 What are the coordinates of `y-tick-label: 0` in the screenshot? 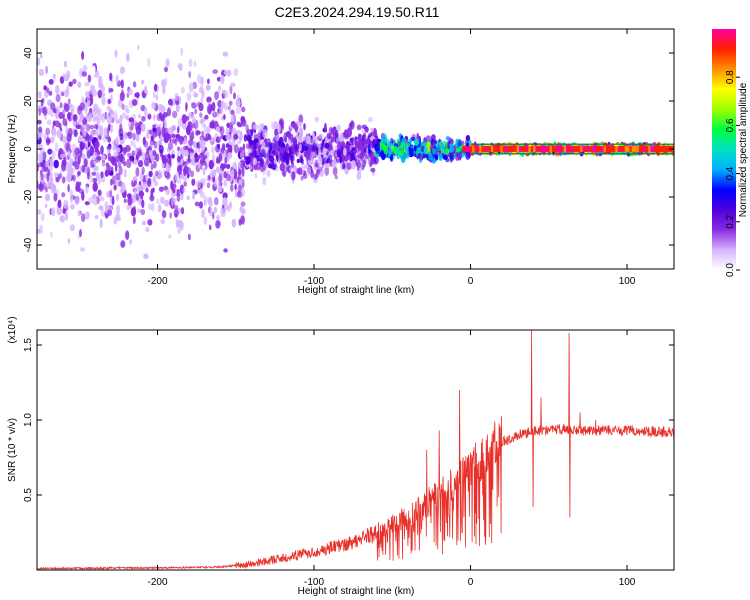 It's located at (28, 149).